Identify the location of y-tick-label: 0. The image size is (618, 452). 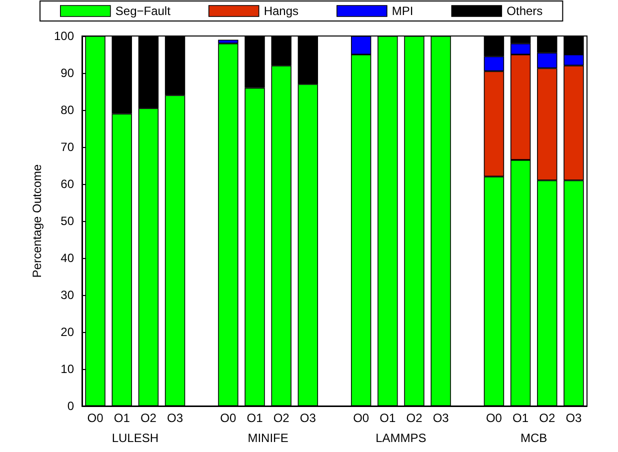
(70, 406).